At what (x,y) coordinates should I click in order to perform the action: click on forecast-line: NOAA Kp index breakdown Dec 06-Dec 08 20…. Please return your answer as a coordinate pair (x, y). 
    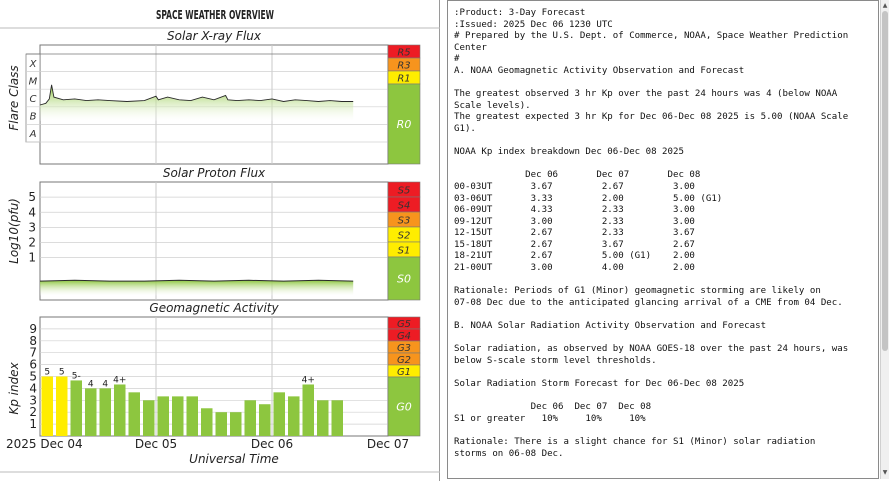
    Looking at the image, I should click on (569, 152).